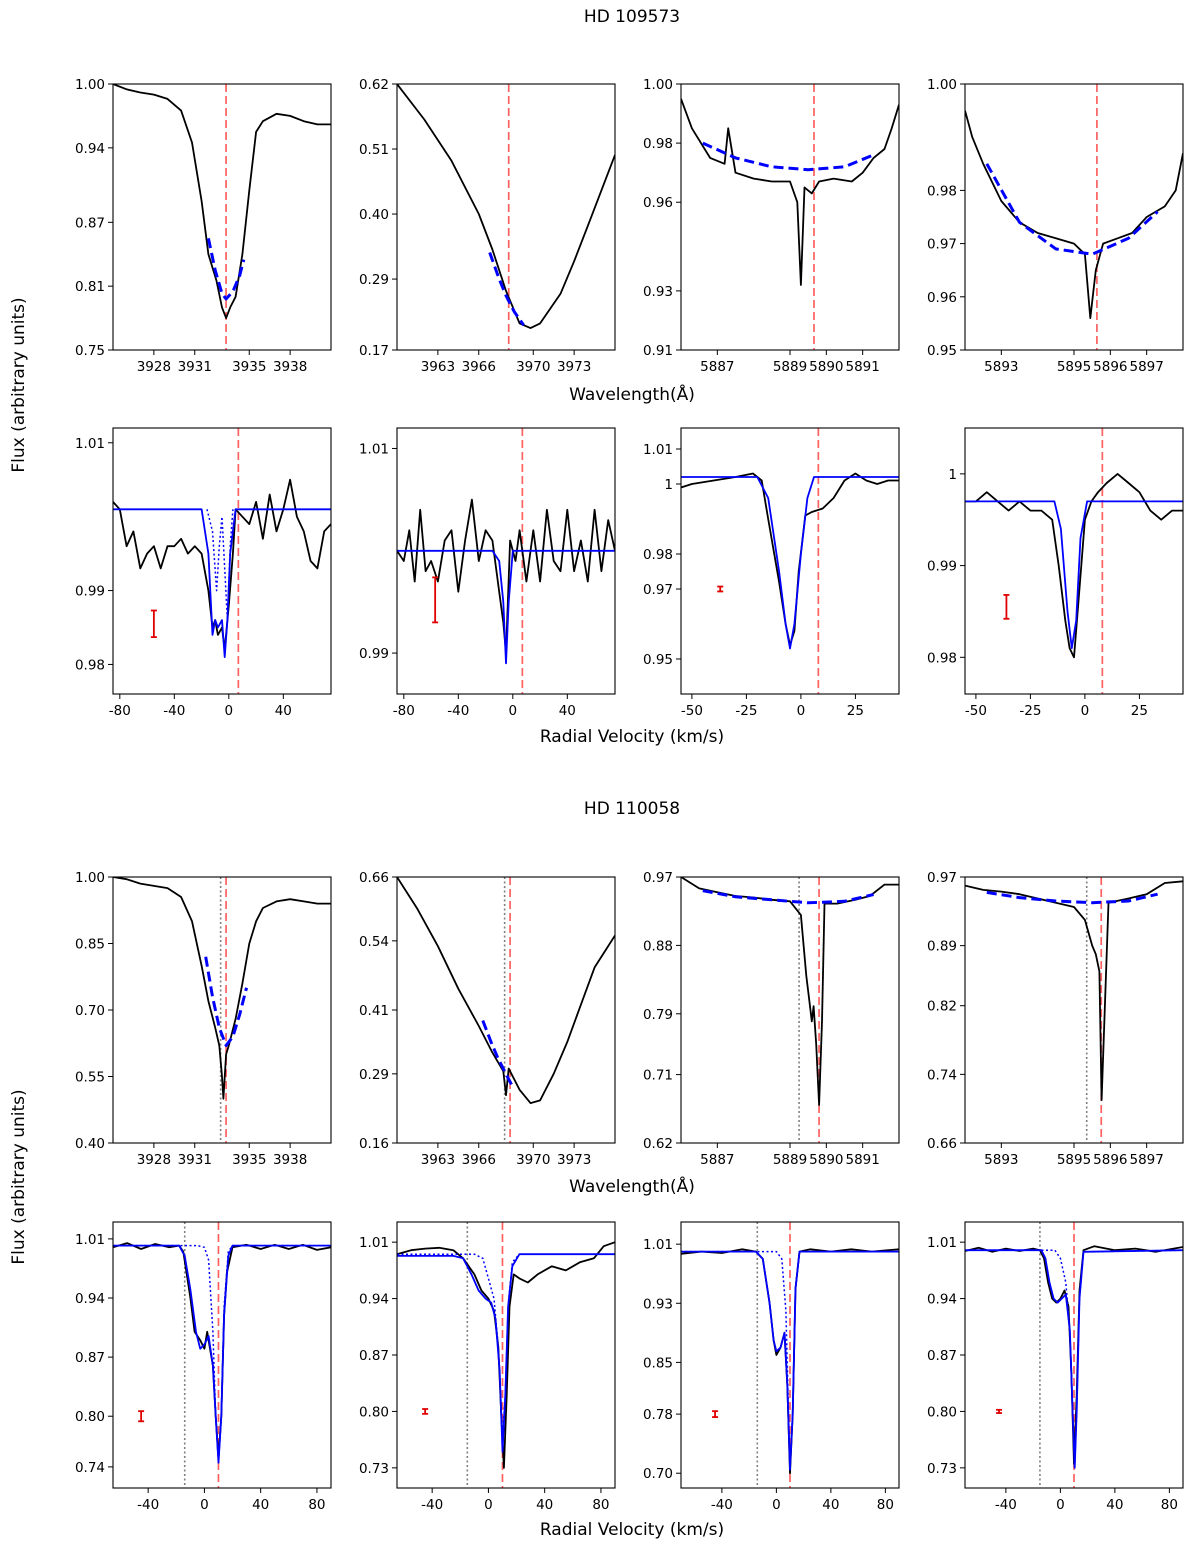 The image size is (1200, 1553). Describe the element at coordinates (374, 1469) in the screenshot. I see `y-tick-label: 0.73` at that location.